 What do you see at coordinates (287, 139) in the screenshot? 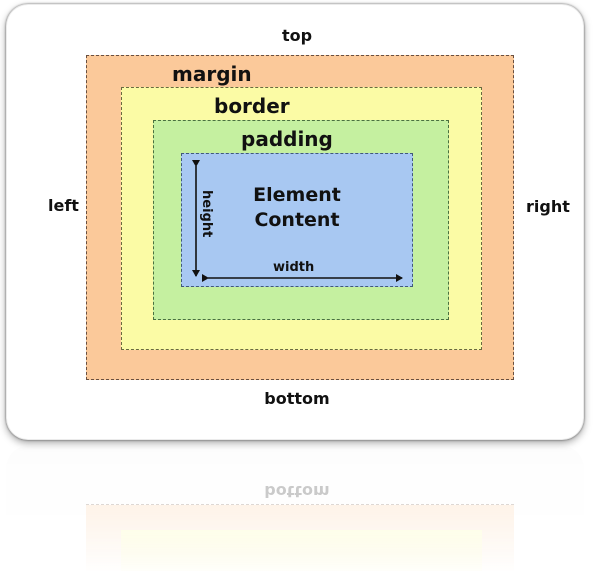
I see `padding-title: padding` at bounding box center [287, 139].